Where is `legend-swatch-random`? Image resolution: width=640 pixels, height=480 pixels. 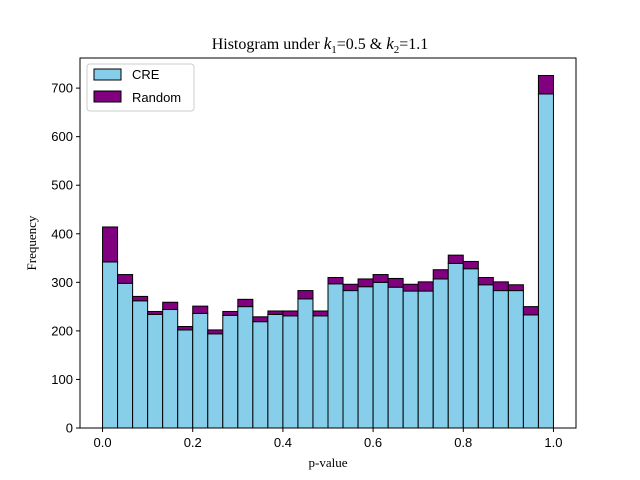
legend-swatch-random is located at coordinates (107, 96).